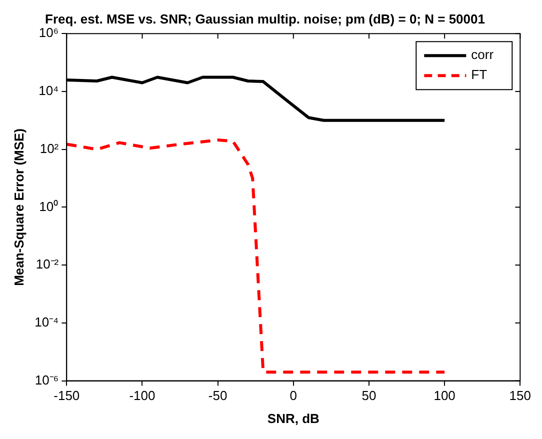  Describe the element at coordinates (50, 148) in the screenshot. I see `y-tick-label: 10²` at that location.